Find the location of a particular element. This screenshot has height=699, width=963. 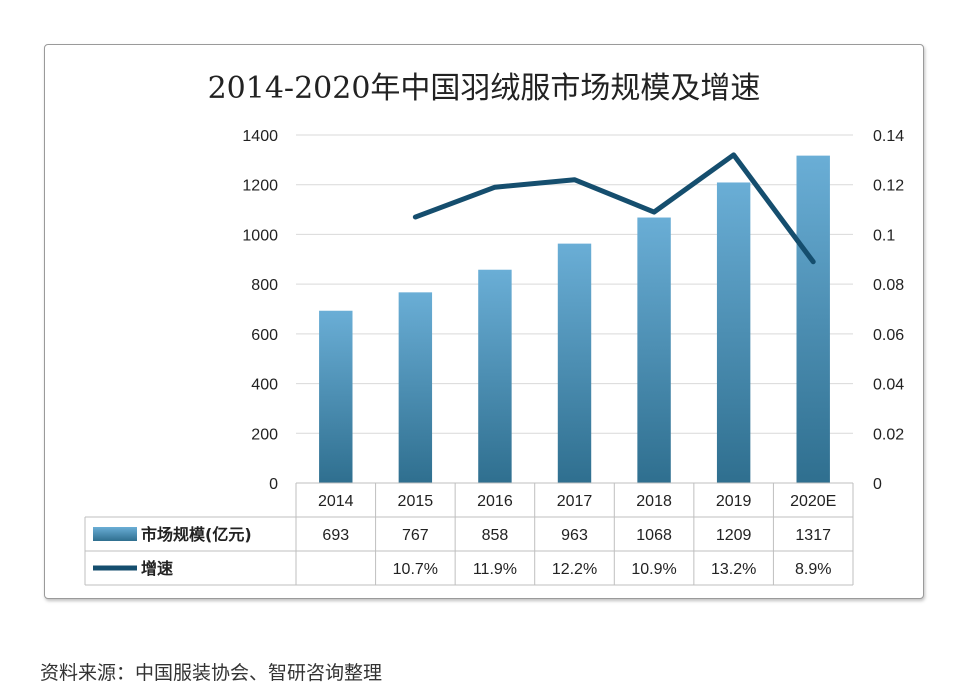

y-right-tick-label: 0.06 is located at coordinates (888, 335).